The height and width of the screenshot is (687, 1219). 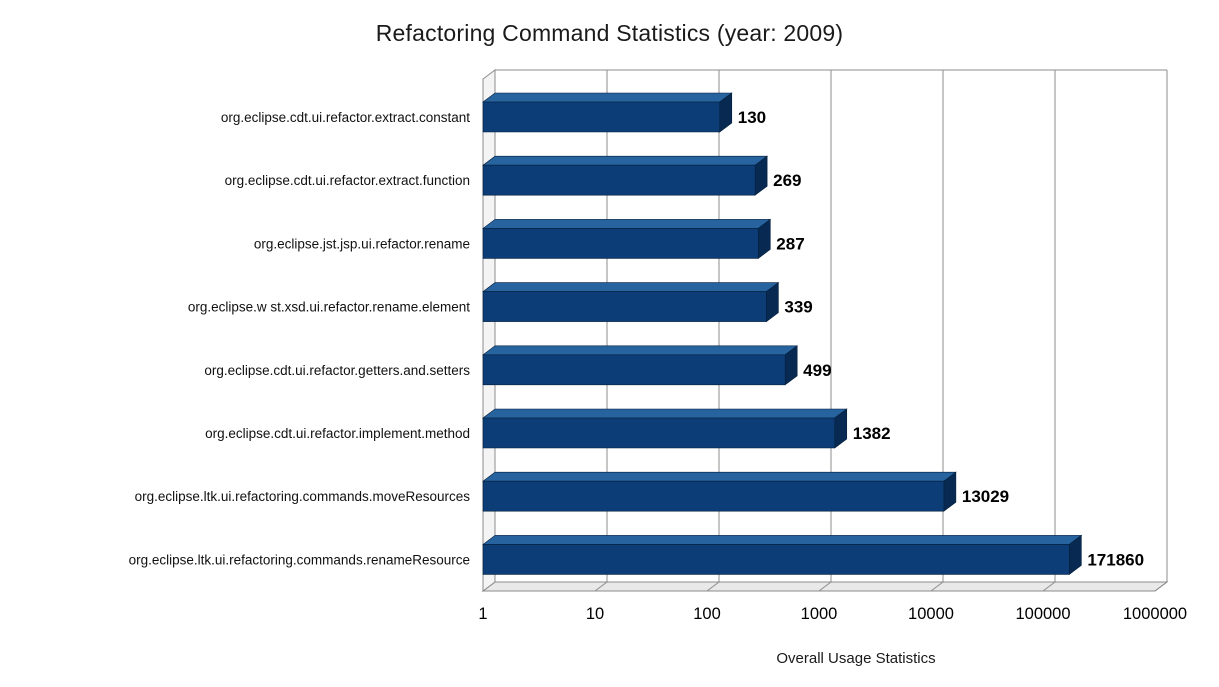 I want to click on bar-value-label: 339, so click(x=798, y=307).